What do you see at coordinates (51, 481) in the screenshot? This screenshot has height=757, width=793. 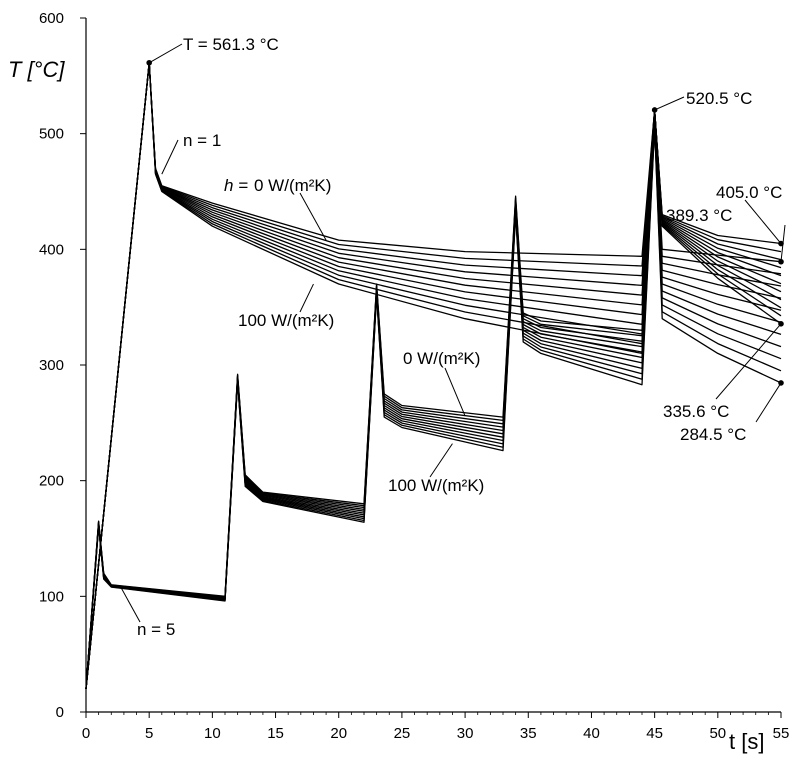 I see `y-tick-label: 200` at bounding box center [51, 481].